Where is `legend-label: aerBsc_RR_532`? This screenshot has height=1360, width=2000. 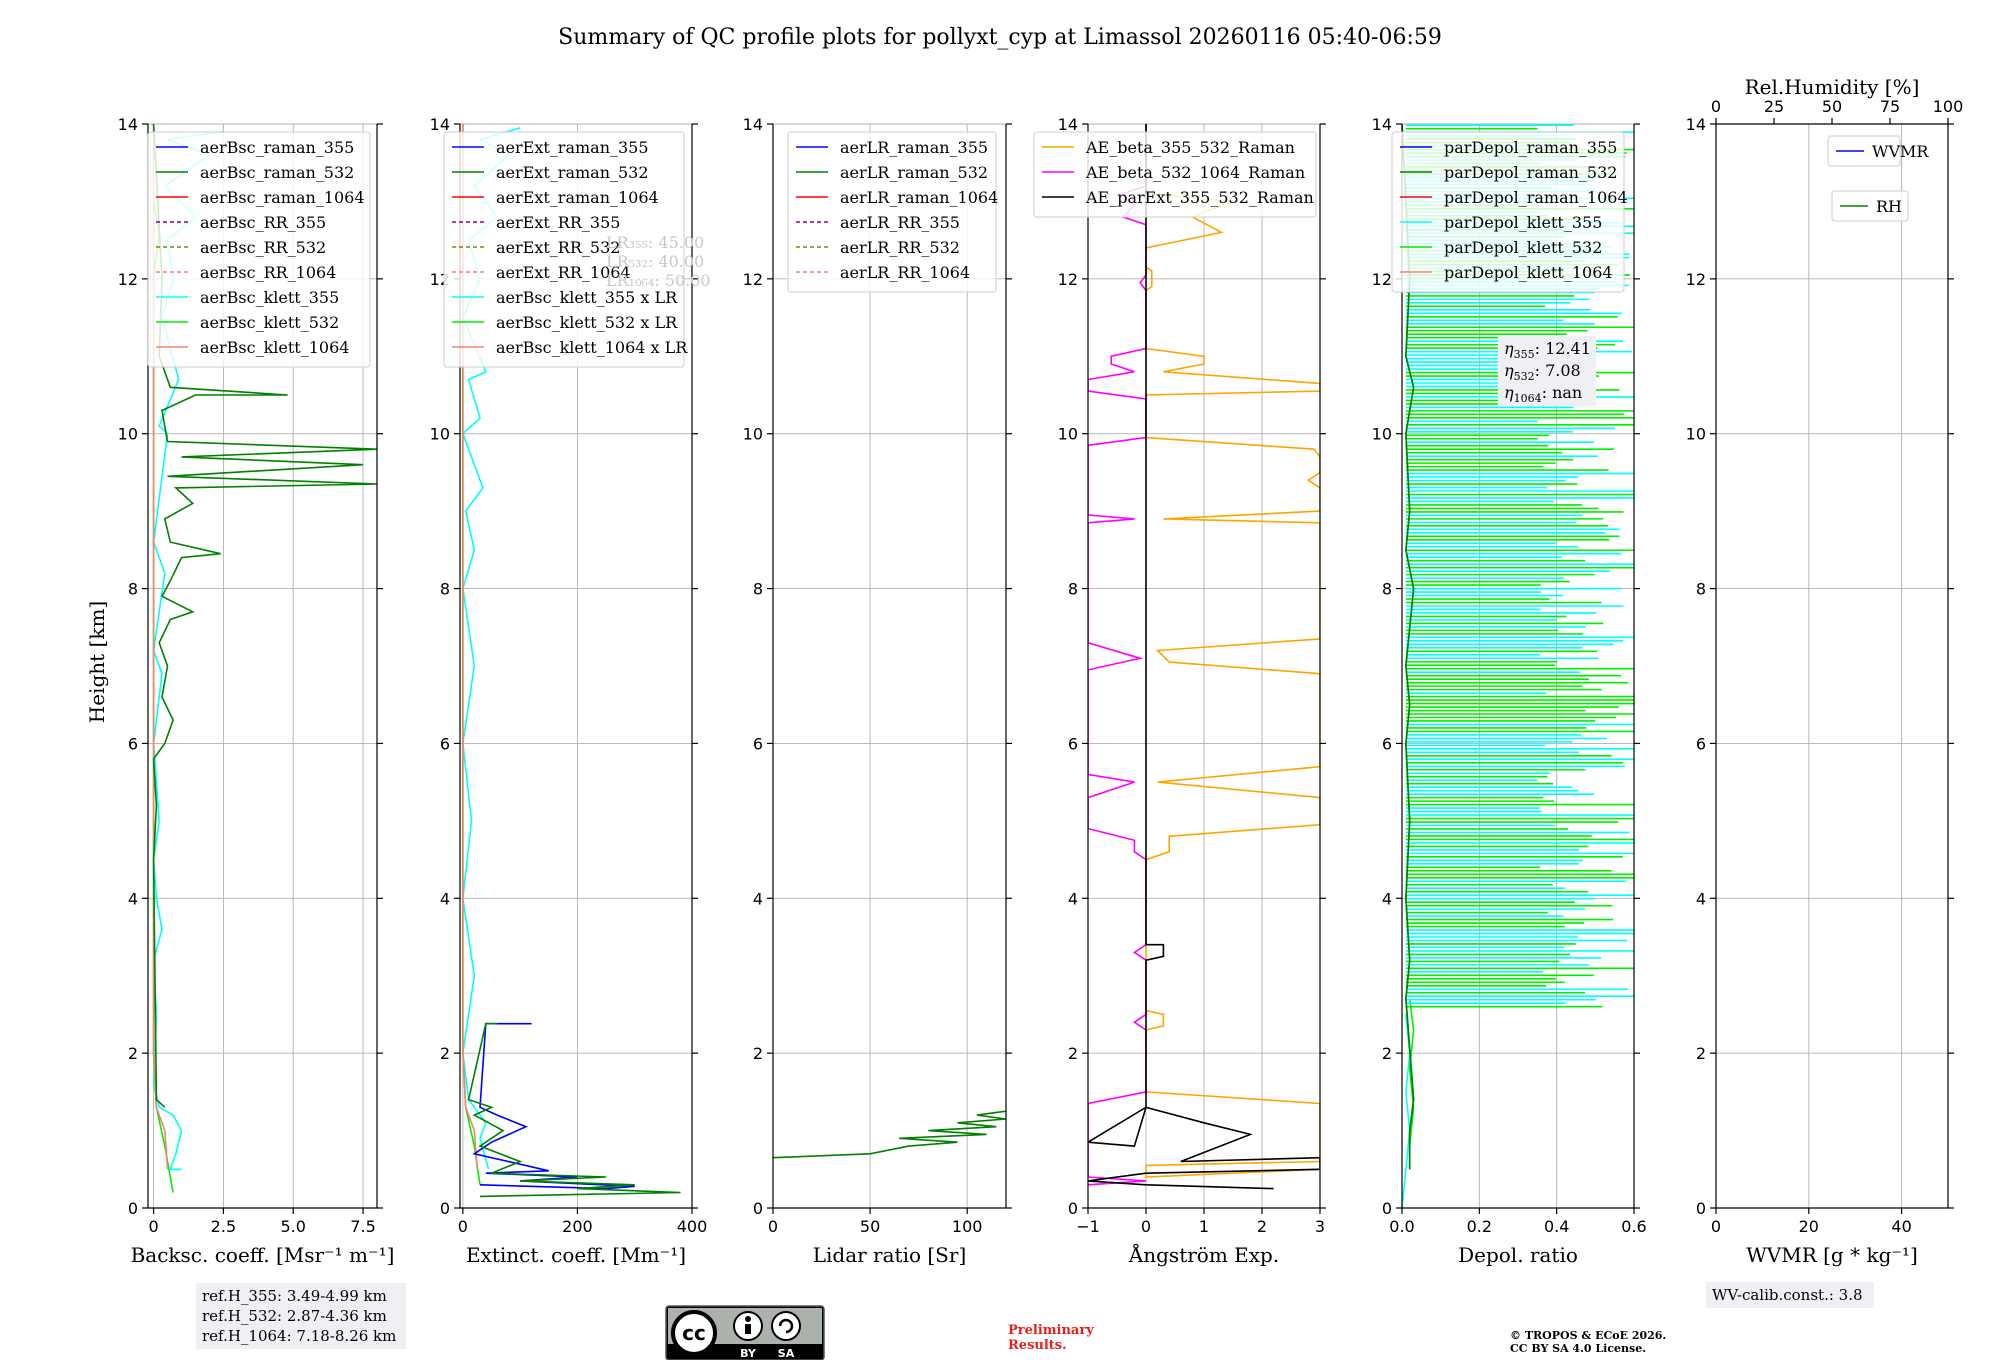
legend-label: aerBsc_RR_532 is located at coordinates (263, 247).